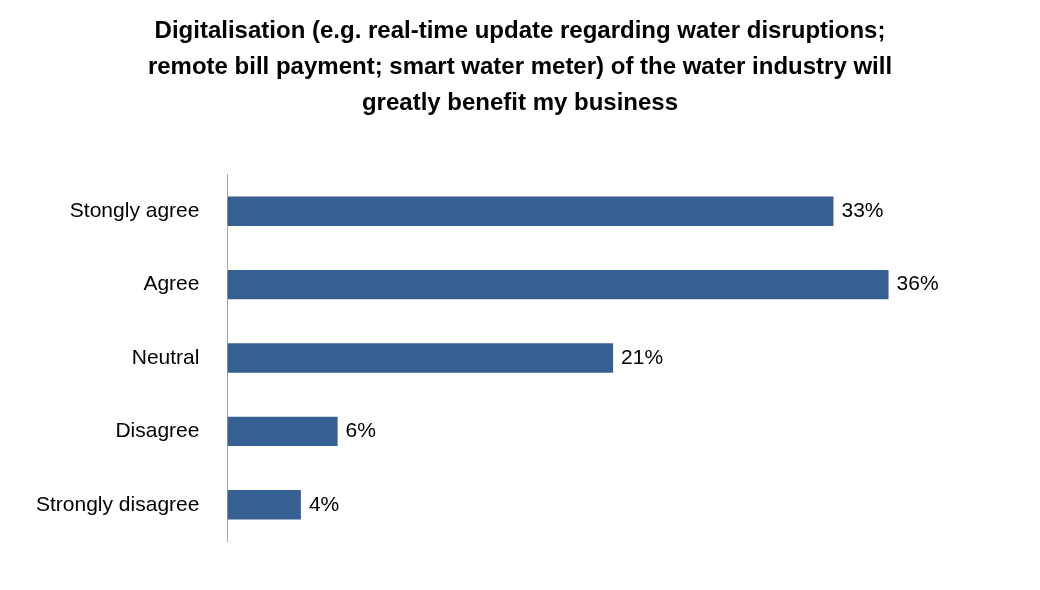 Image resolution: width=1040 pixels, height=590 pixels. What do you see at coordinates (171, 283) in the screenshot?
I see `y-tick-label: Agree` at bounding box center [171, 283].